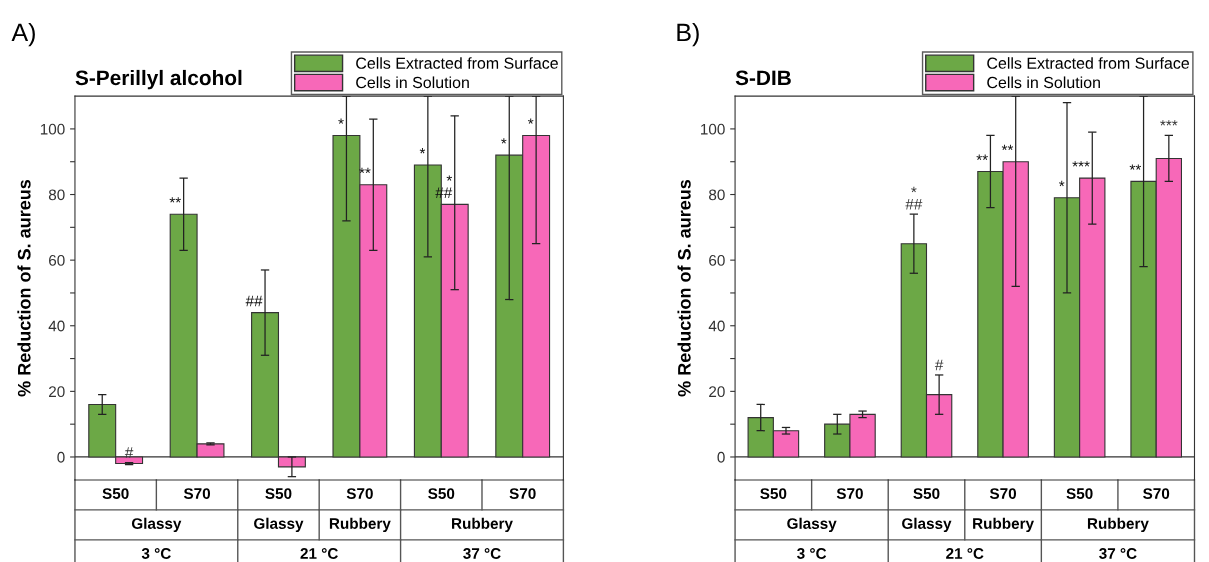 Image resolution: width=1209 pixels, height=562 pixels. What do you see at coordinates (254, 301) in the screenshot?
I see `data-label: ##` at bounding box center [254, 301].